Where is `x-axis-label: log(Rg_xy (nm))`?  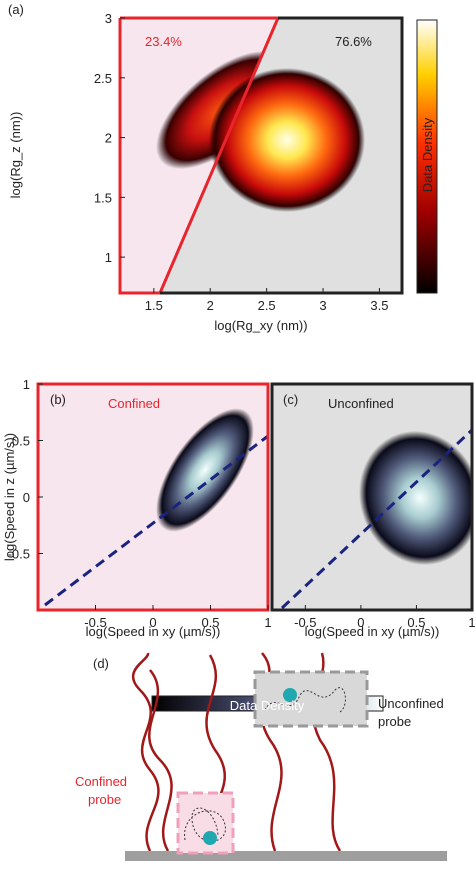 x-axis-label: log(Rg_xy (nm)) is located at coordinates (260, 325).